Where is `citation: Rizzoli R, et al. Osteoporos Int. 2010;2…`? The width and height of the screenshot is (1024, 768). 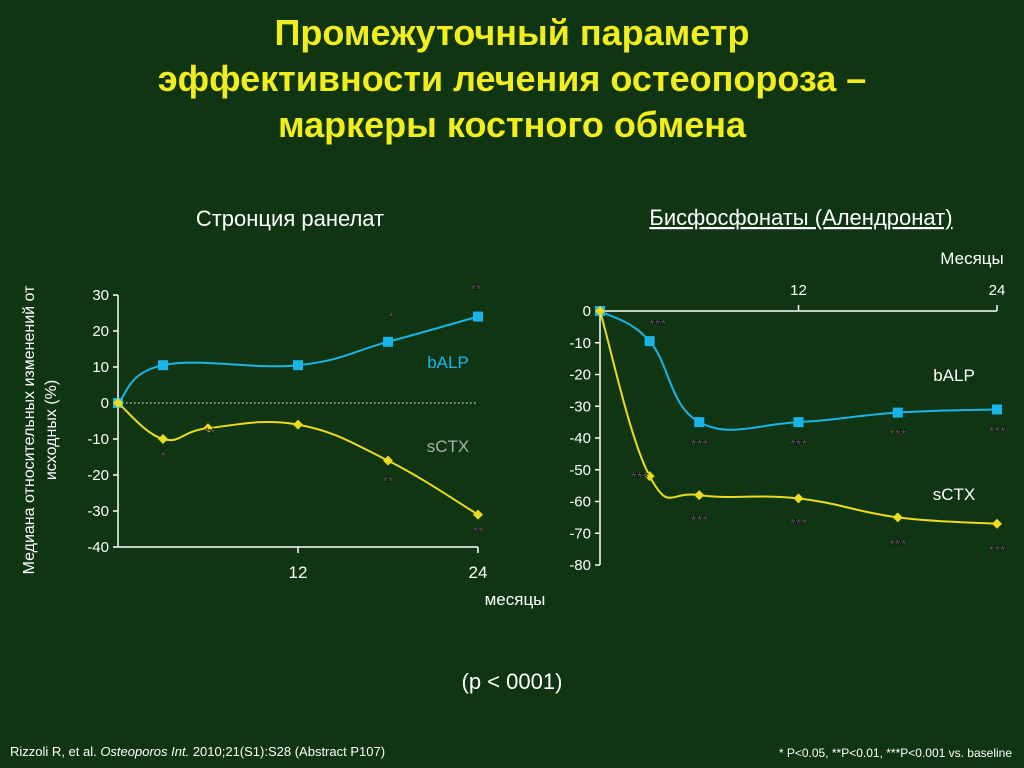
citation: Rizzoli R, et al. Osteoporos Int. 2010;2… is located at coordinates (197, 751).